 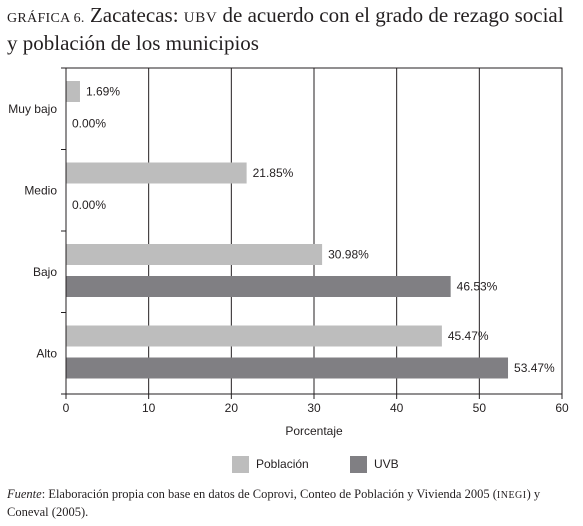 I want to click on x-tick-label: 60, so click(x=562, y=408).